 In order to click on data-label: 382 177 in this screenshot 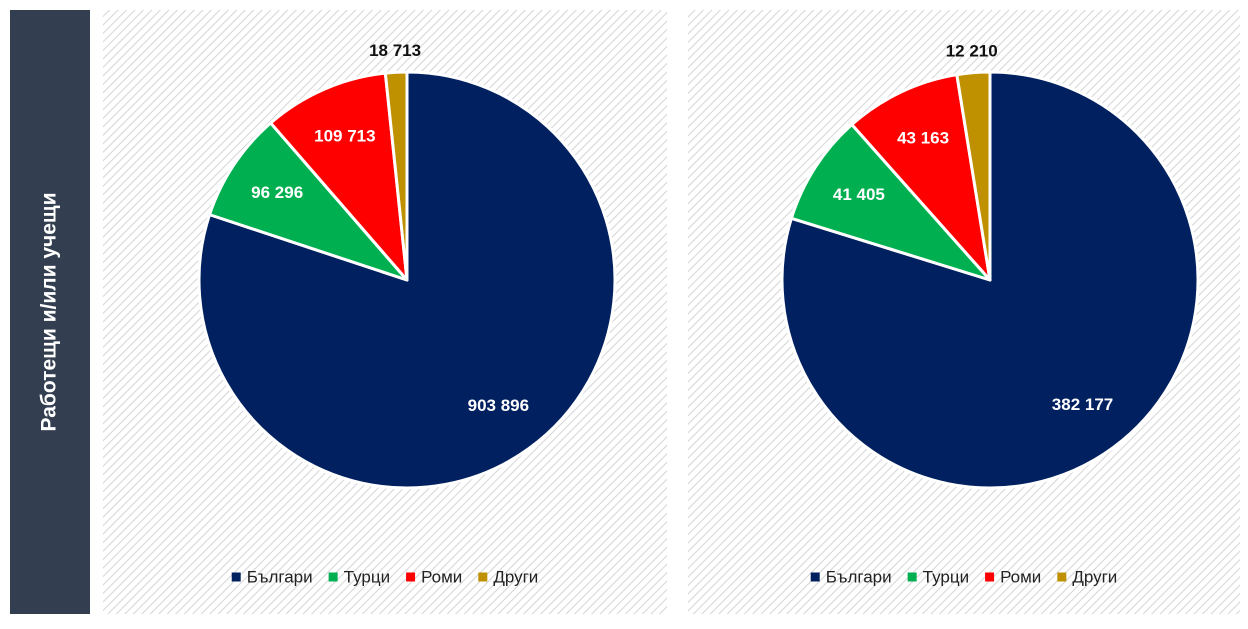, I will do `click(1082, 404)`.